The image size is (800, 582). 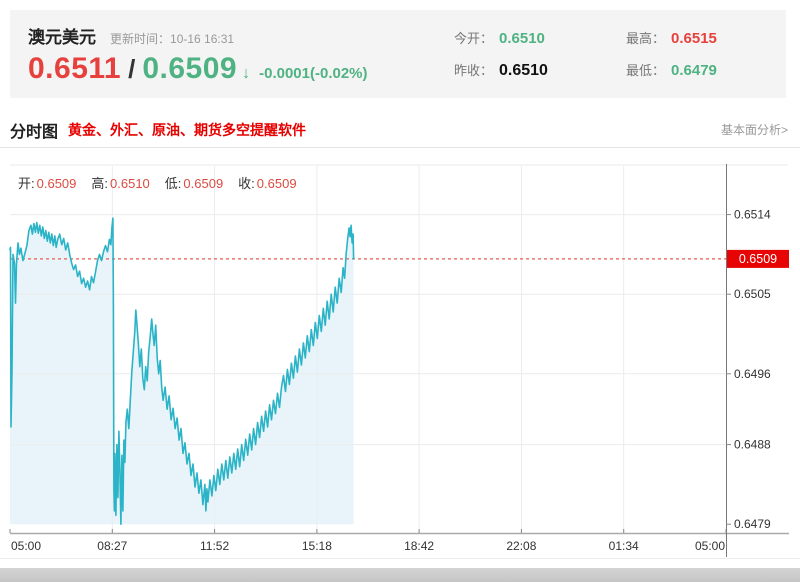 What do you see at coordinates (624, 546) in the screenshot?
I see `x-axis-label: 01:34` at bounding box center [624, 546].